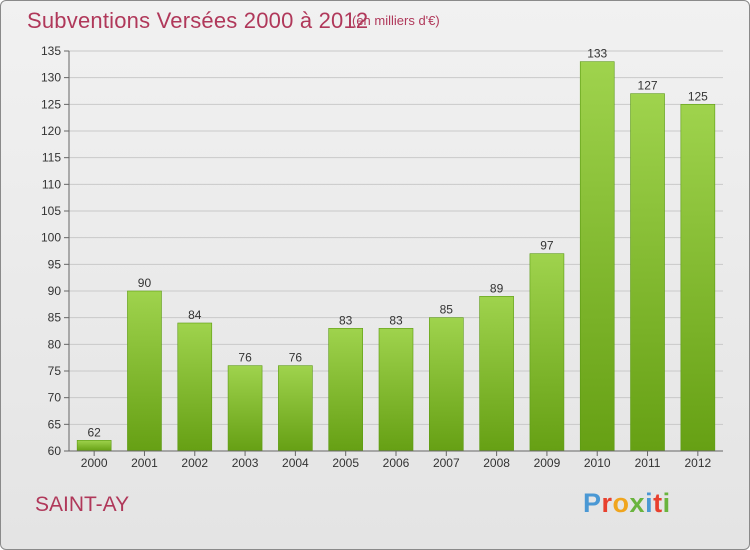  I want to click on x-tick-label: 2002, so click(194, 463).